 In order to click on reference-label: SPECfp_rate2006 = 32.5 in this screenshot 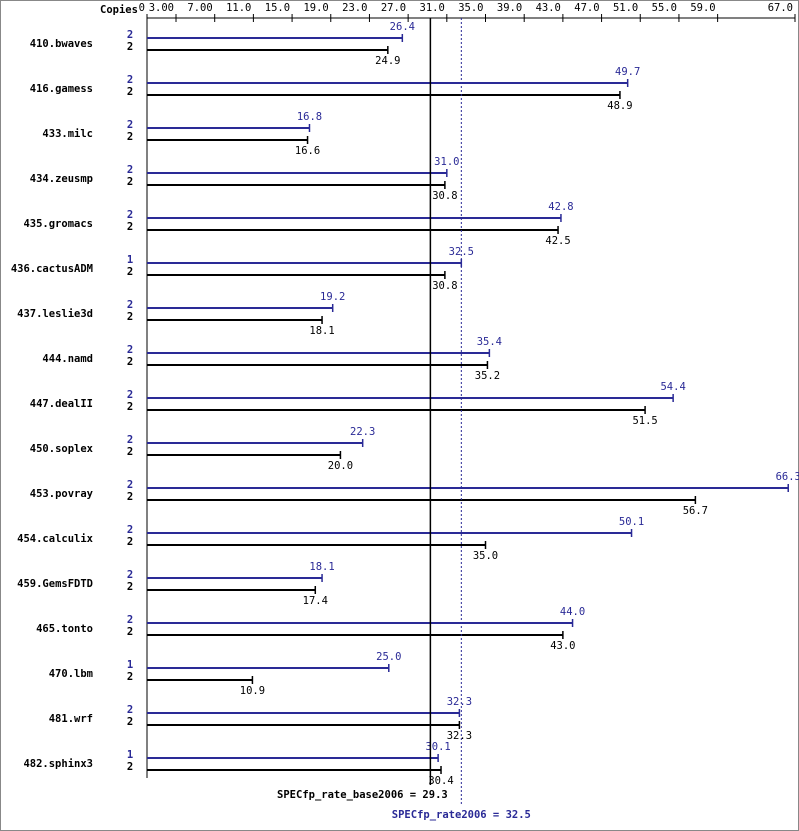, I will do `click(461, 815)`.